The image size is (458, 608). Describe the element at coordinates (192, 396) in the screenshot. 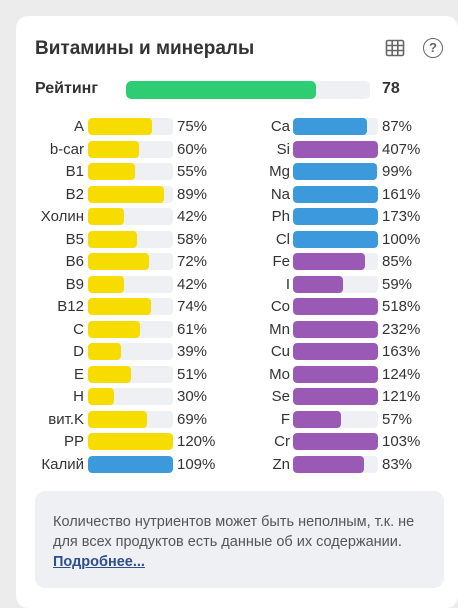

I see `nutrient-percent: 30%` at that location.